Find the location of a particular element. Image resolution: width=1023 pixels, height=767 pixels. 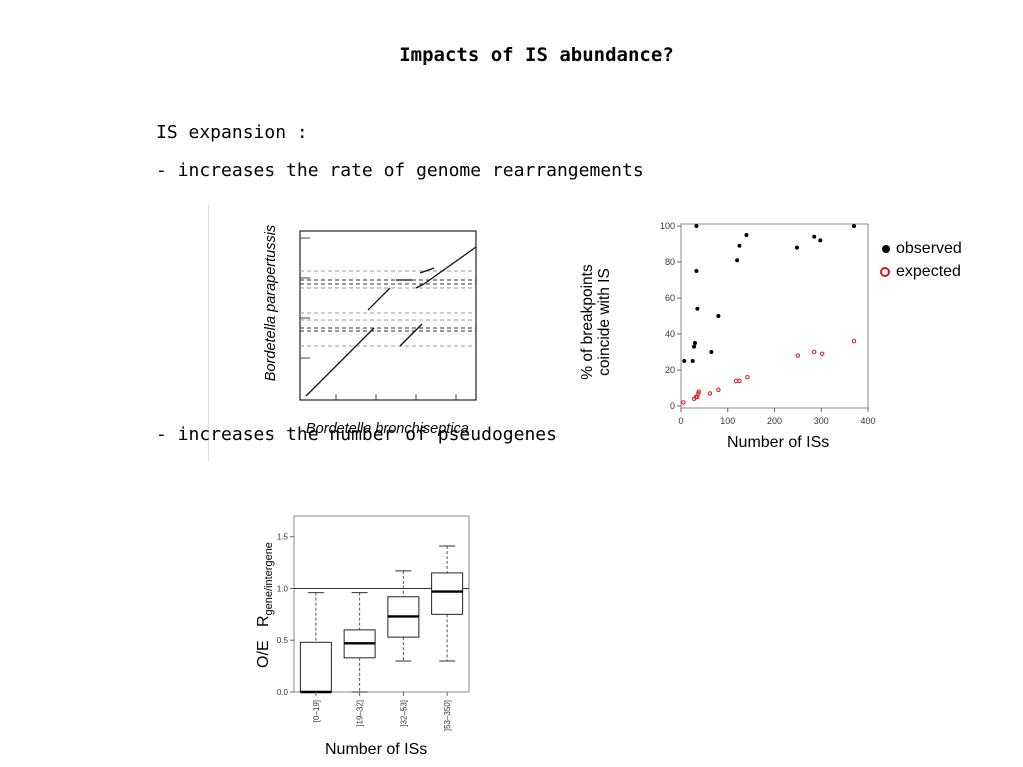

is-dashed-lines is located at coordinates (388, 308).